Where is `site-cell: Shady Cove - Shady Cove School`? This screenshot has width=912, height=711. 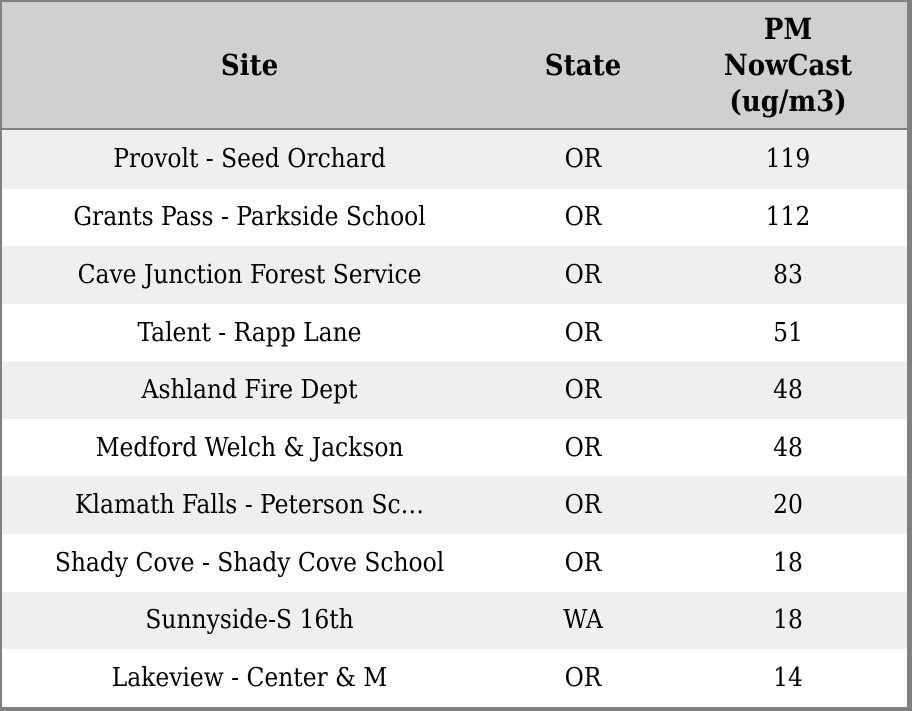 site-cell: Shady Cove - Shady Cove School is located at coordinates (249, 562).